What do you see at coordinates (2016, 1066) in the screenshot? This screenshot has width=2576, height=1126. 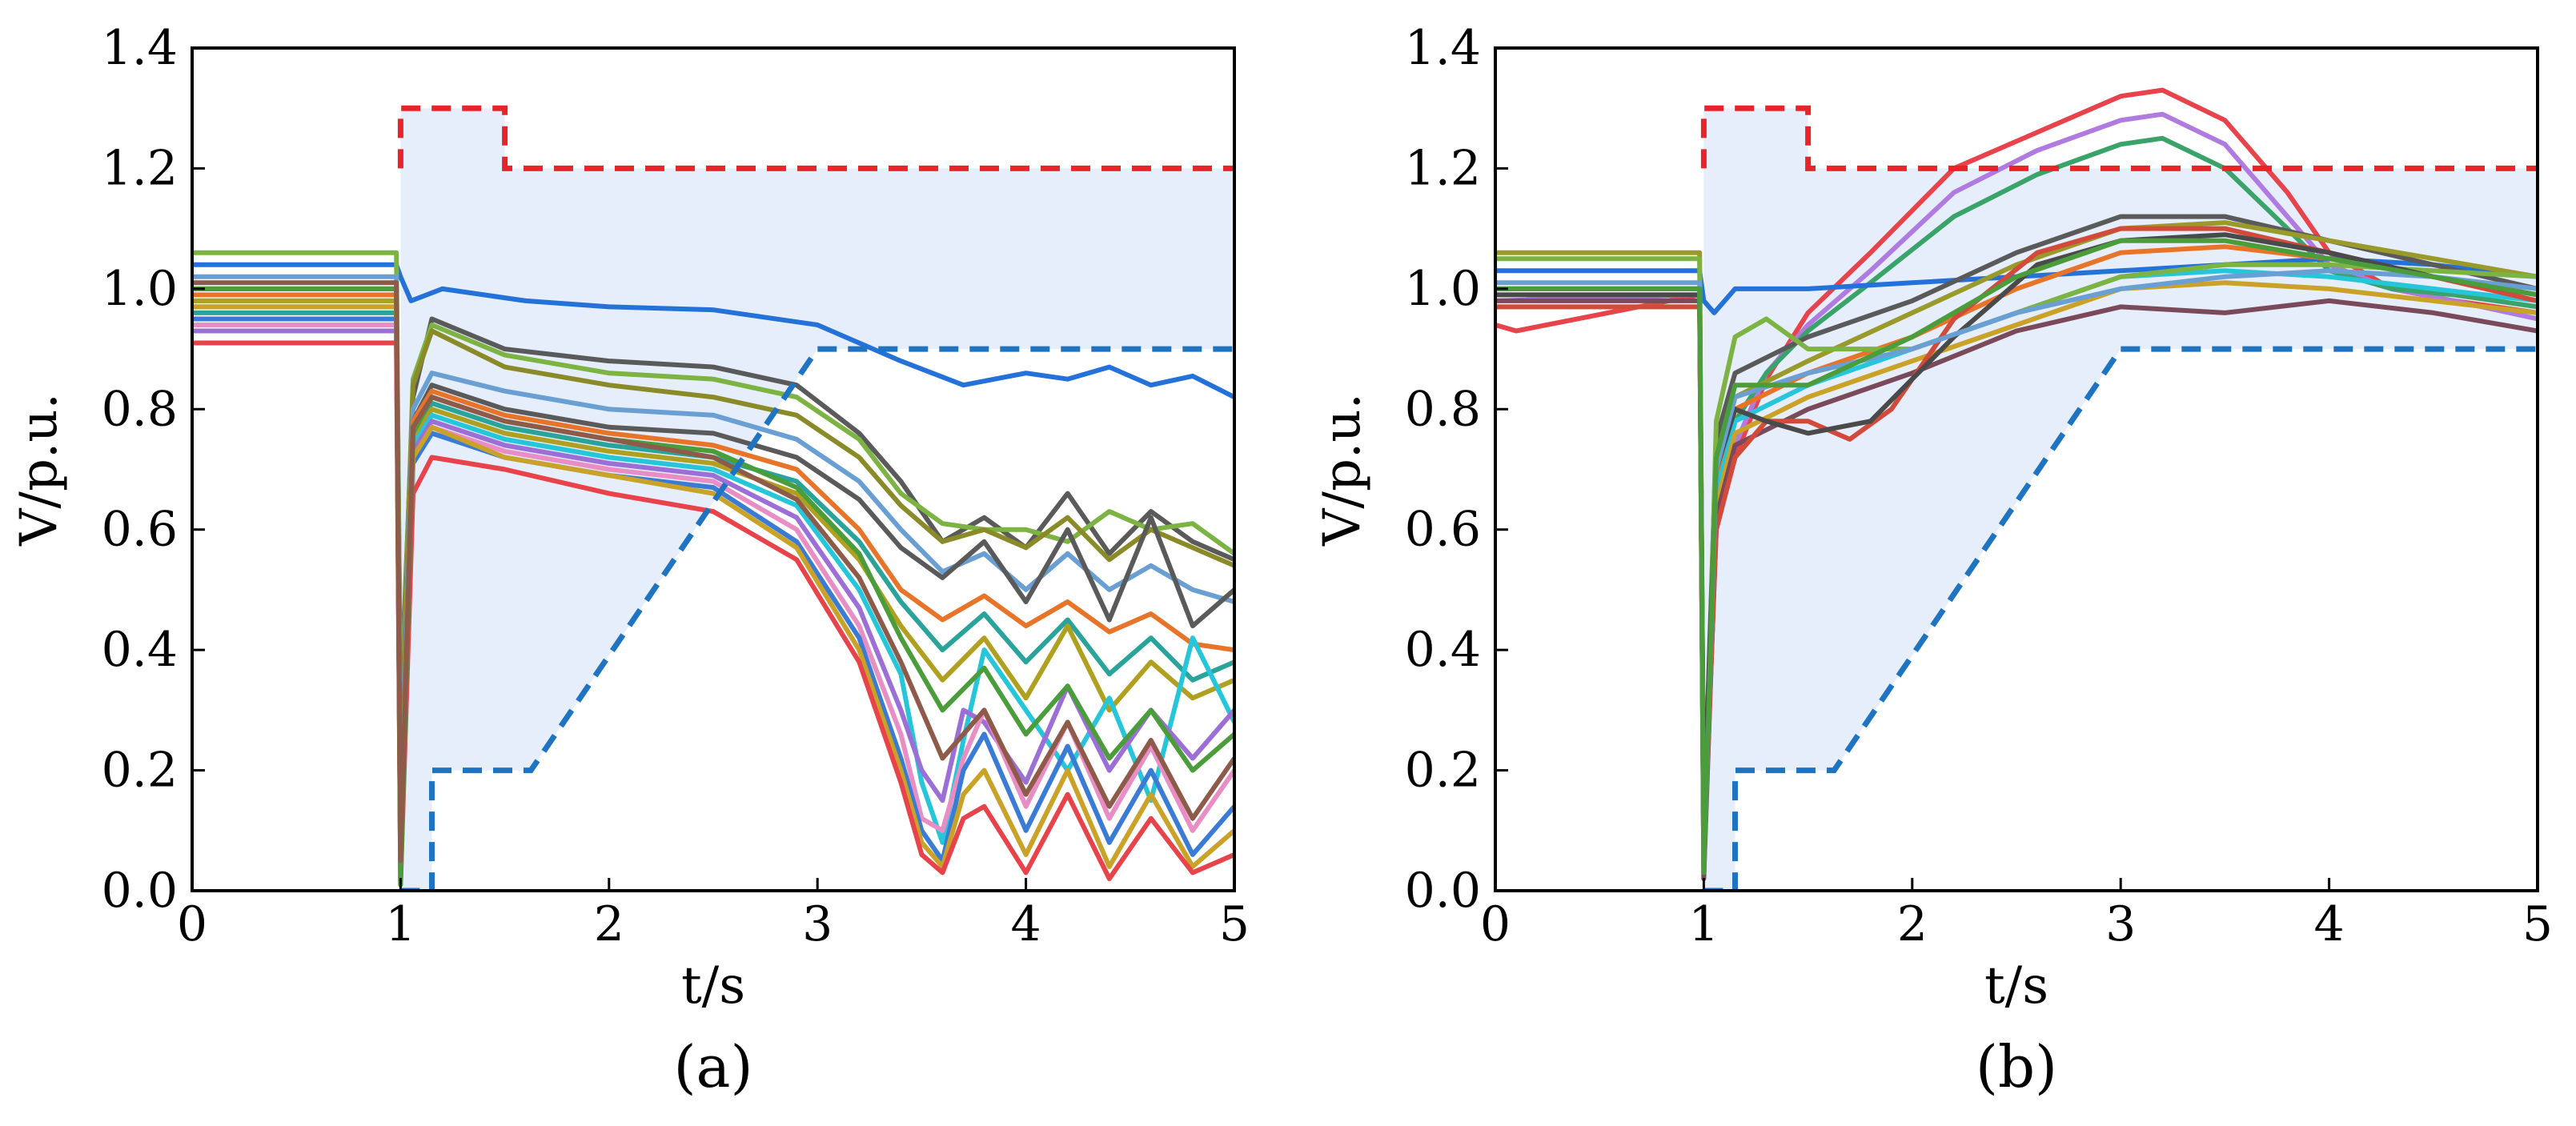 I see `panel-caption: (b)` at bounding box center [2016, 1066].